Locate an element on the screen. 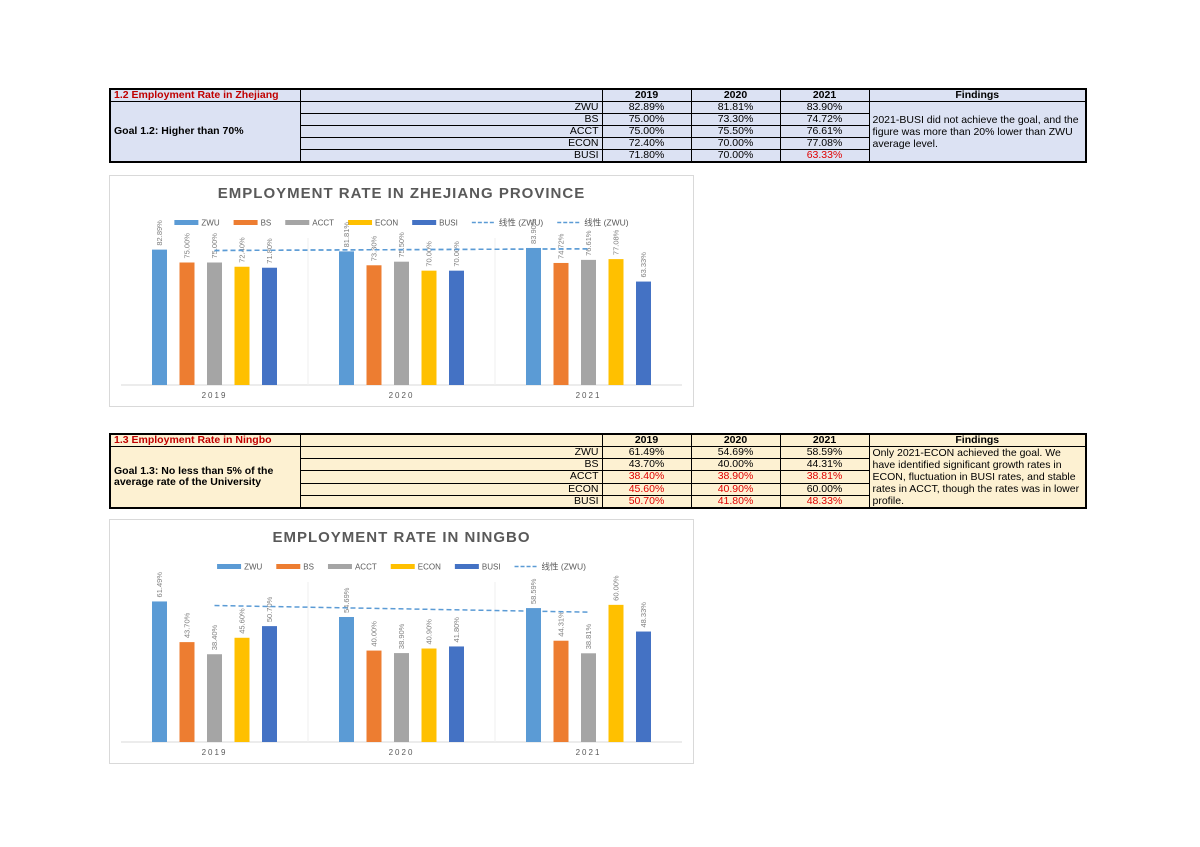 Image resolution: width=1200 pixels, height=847 pixels. data-label: 38.81% is located at coordinates (588, 637).